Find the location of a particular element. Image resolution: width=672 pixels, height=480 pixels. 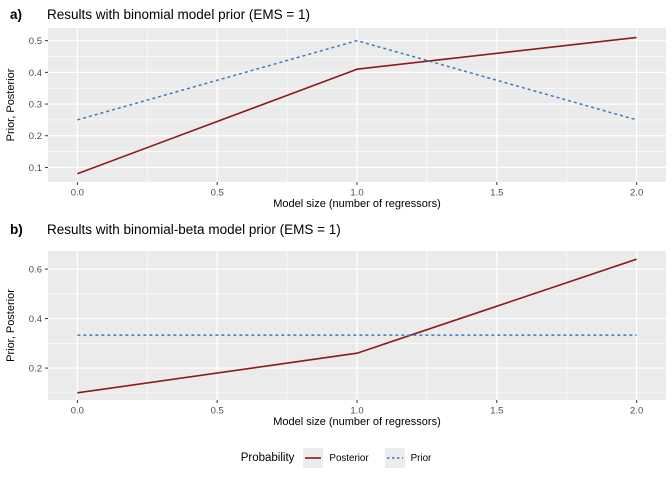

y-tick-label: 0.3 is located at coordinates (35, 104).